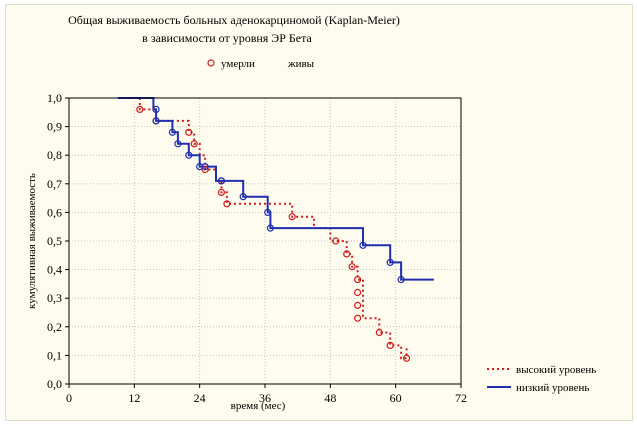  What do you see at coordinates (238, 64) in the screenshot?
I see `legend-died-label: умерли` at bounding box center [238, 64].